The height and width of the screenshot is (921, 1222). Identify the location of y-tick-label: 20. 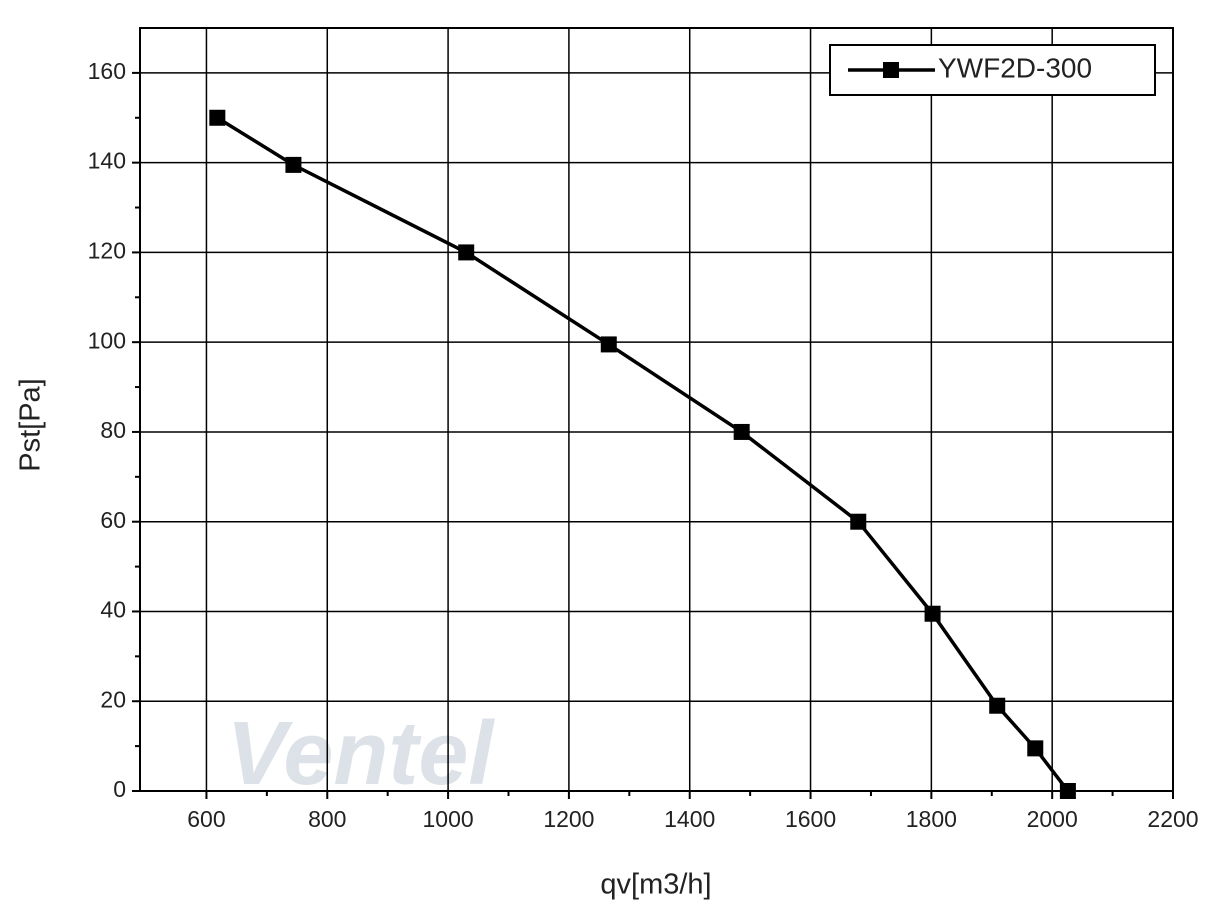
(113, 699).